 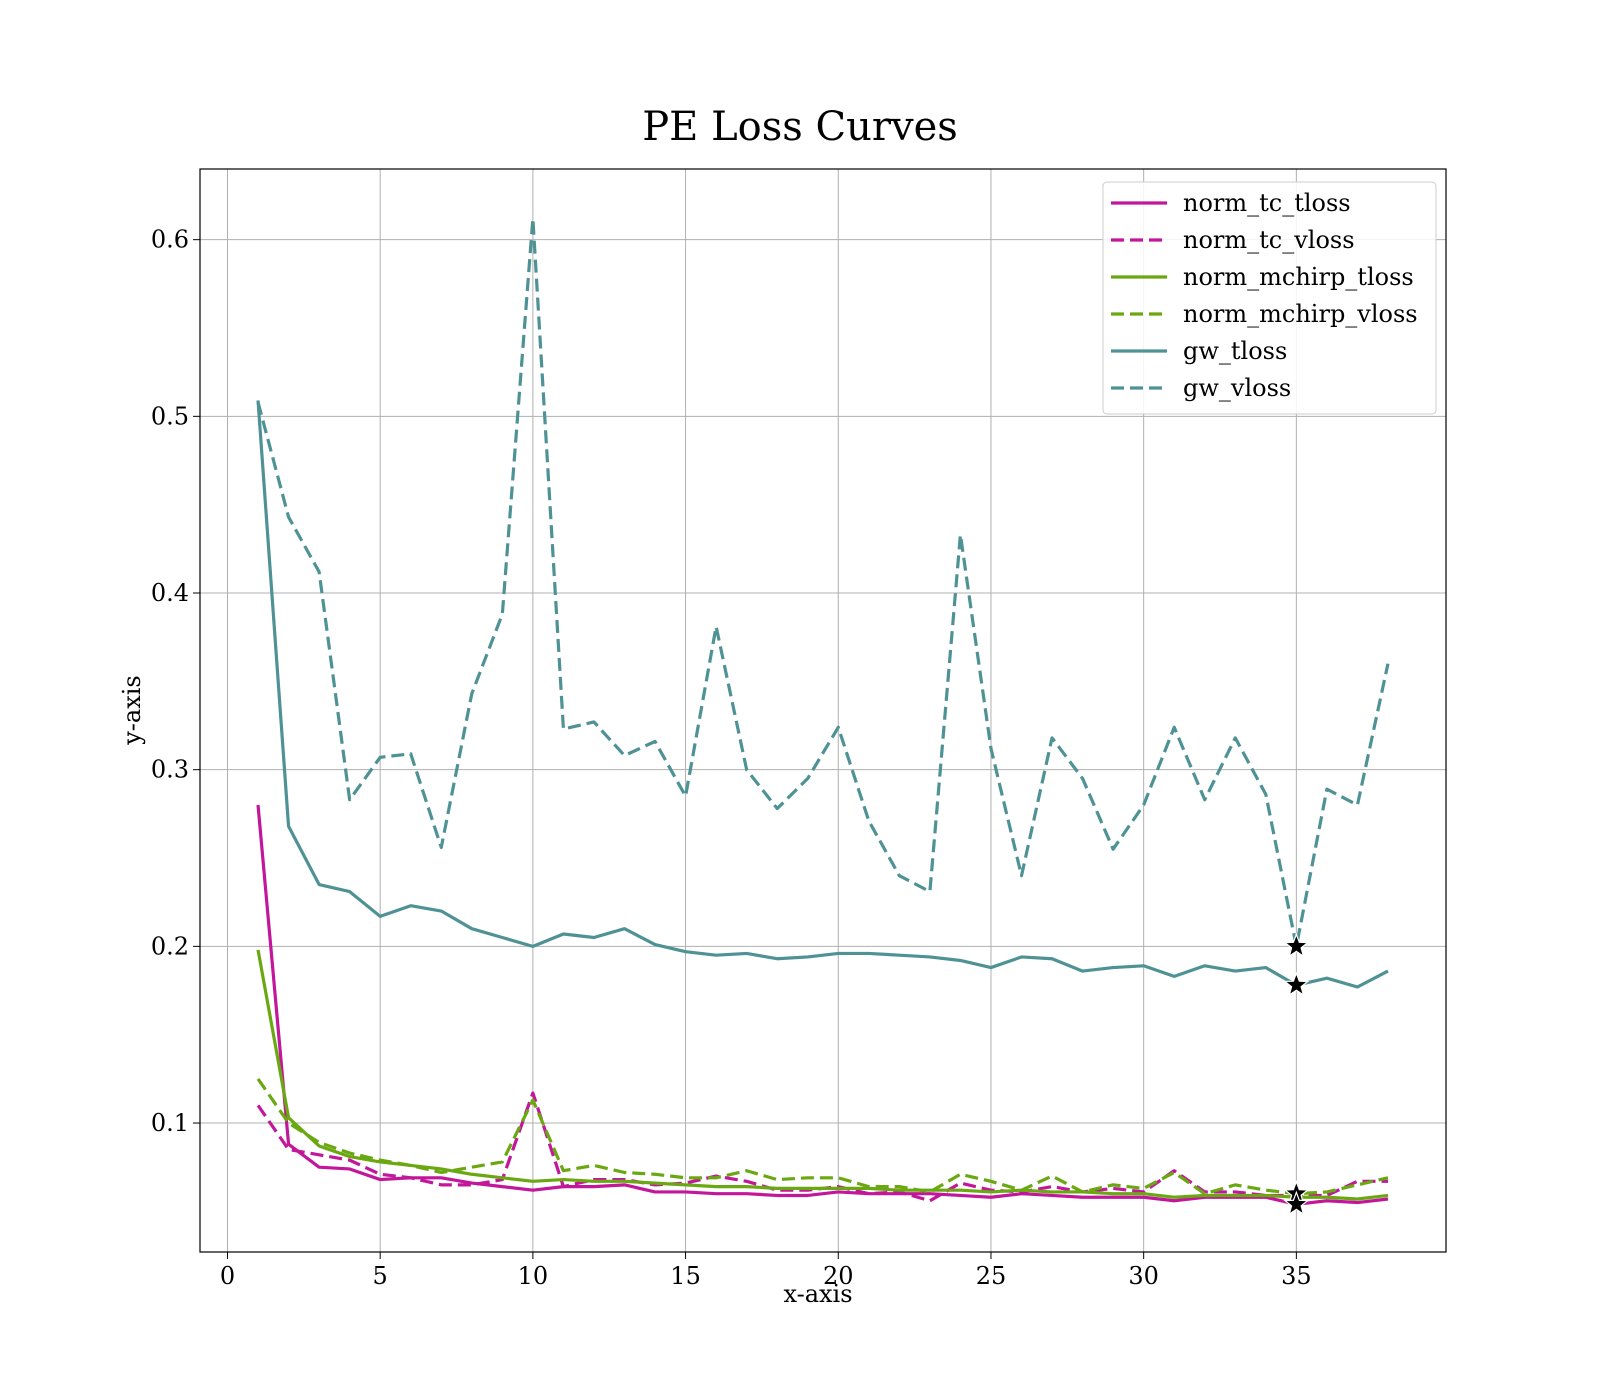 I want to click on x-tick-label: 10, so click(x=533, y=1276).